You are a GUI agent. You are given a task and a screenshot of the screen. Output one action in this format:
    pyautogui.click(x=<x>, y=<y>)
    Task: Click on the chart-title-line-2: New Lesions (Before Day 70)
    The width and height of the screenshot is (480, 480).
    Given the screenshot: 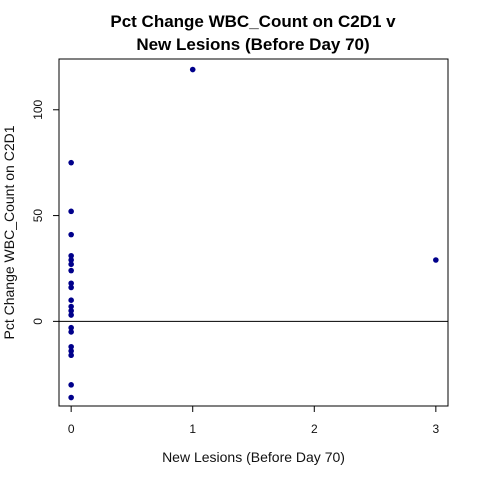 What is the action you would take?
    pyautogui.click(x=252, y=44)
    